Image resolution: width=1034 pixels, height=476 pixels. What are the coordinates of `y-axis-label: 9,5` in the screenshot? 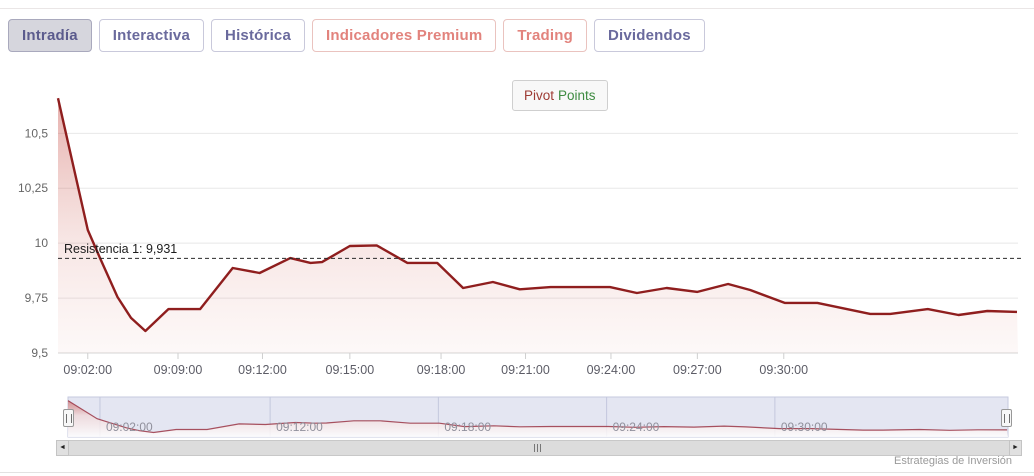 It's located at (39, 353).